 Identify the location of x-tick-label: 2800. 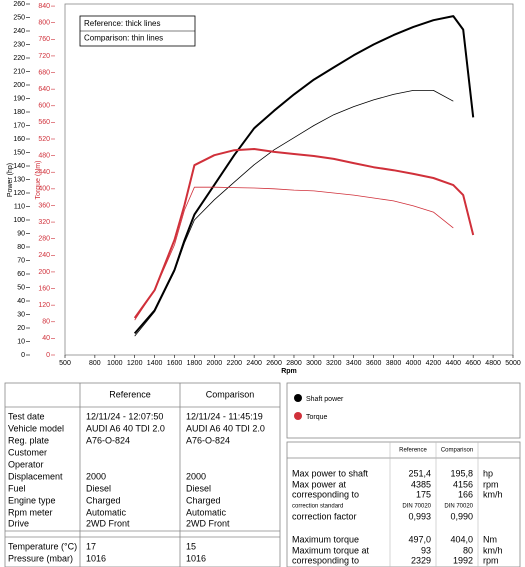
(294, 363).